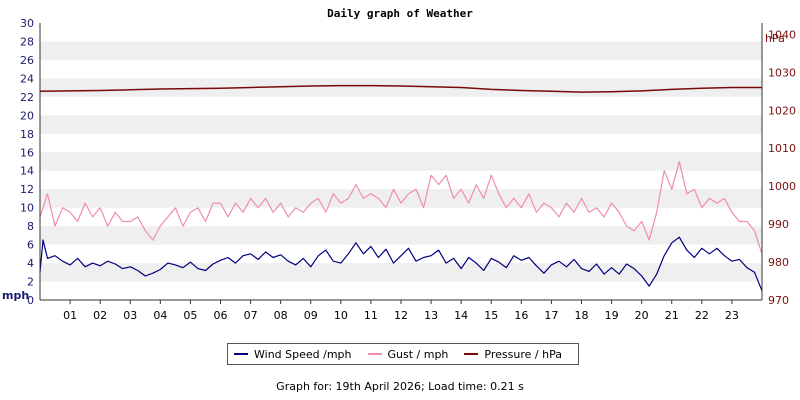  What do you see at coordinates (374, 354) in the screenshot?
I see `legend-swatch-gust` at bounding box center [374, 354].